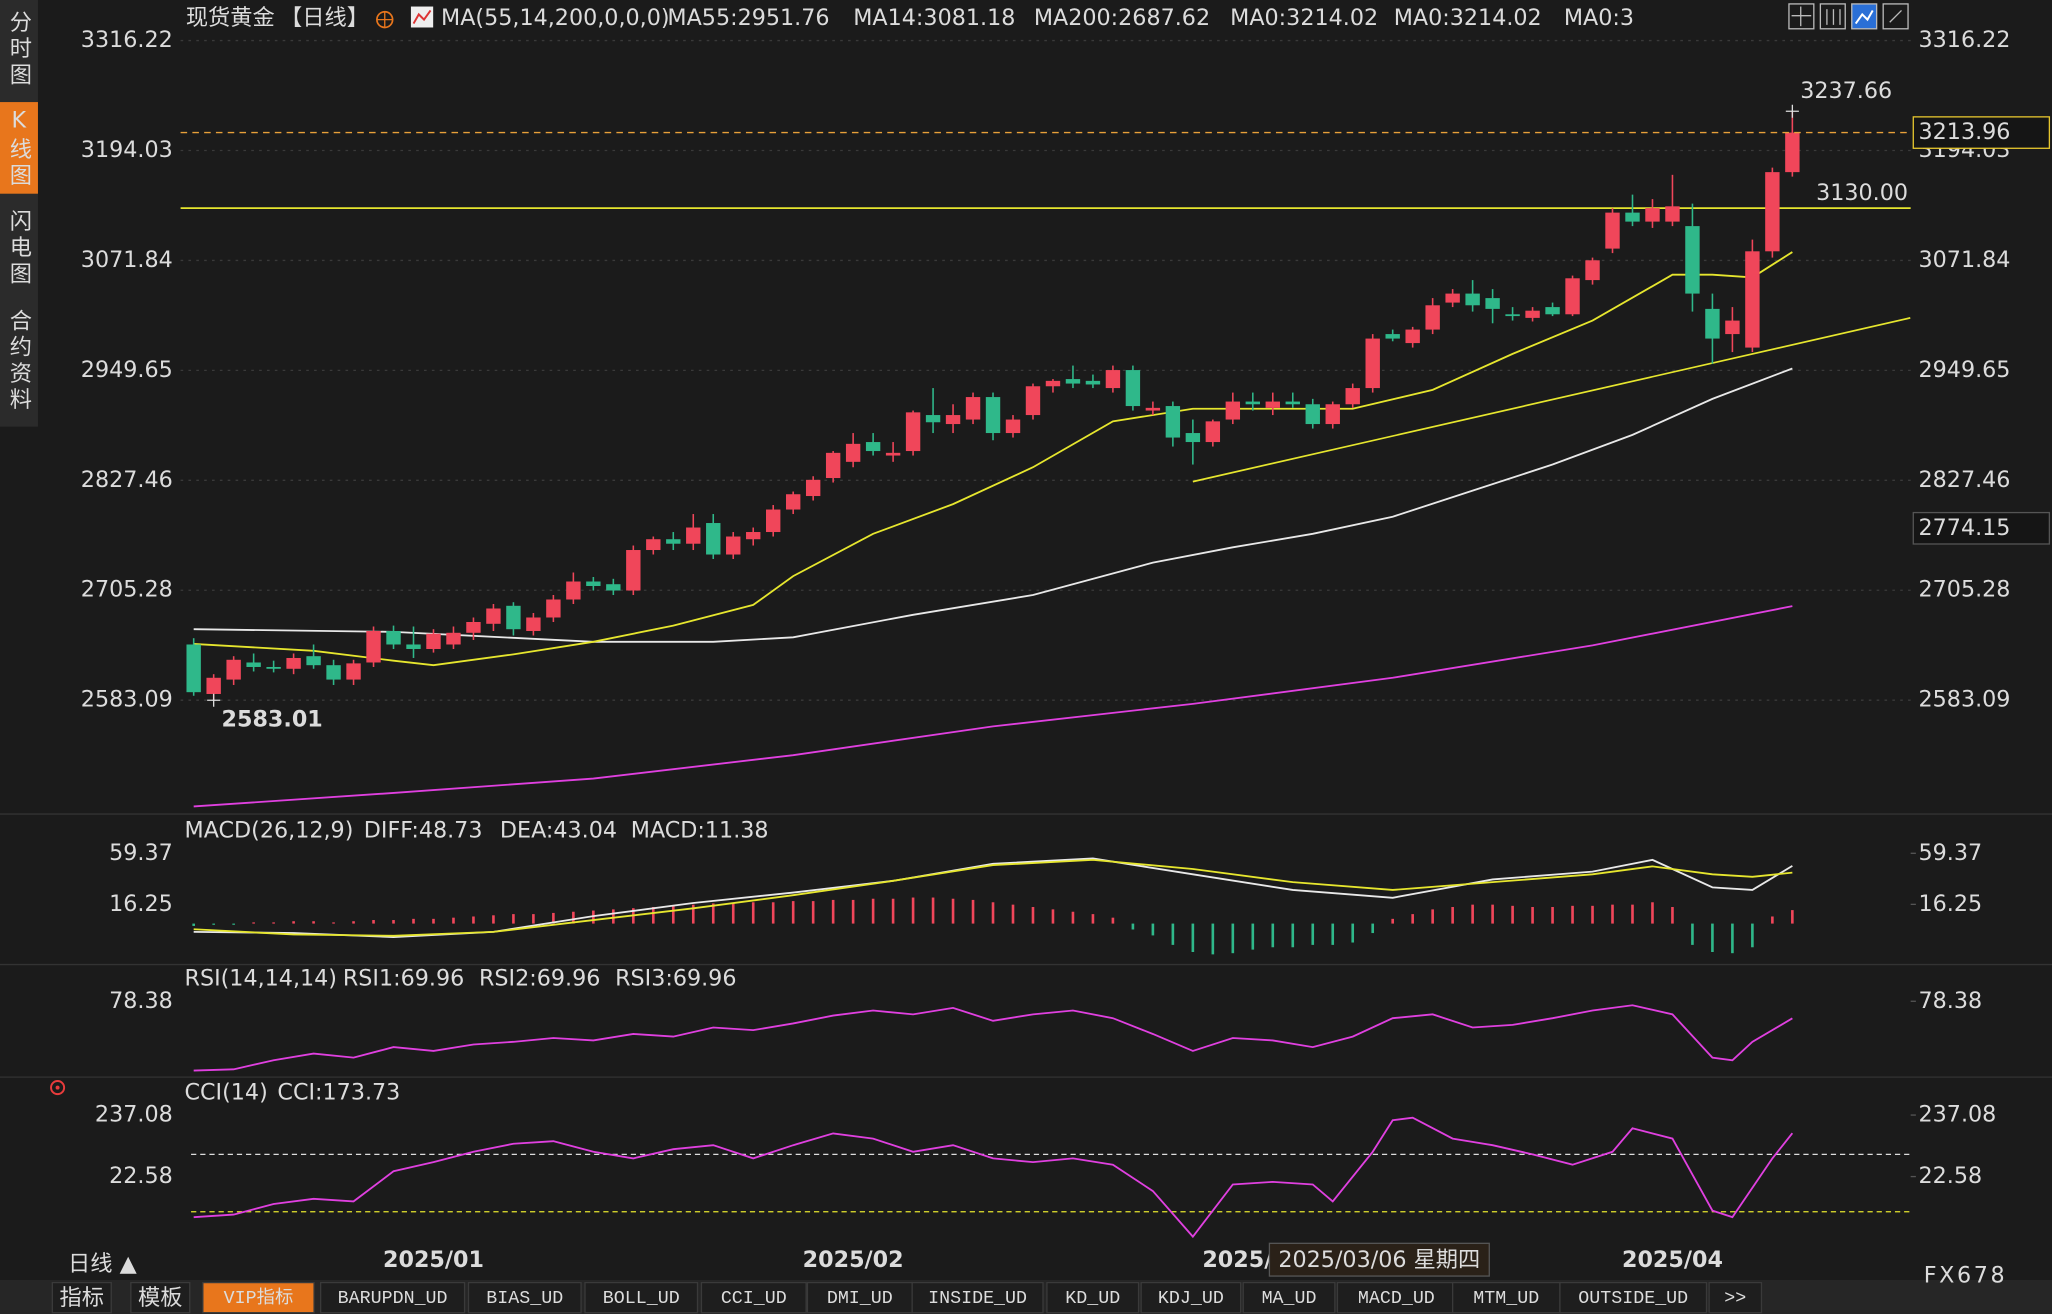  What do you see at coordinates (19, 248) in the screenshot?
I see `side-tab: 闪电图` at bounding box center [19, 248].